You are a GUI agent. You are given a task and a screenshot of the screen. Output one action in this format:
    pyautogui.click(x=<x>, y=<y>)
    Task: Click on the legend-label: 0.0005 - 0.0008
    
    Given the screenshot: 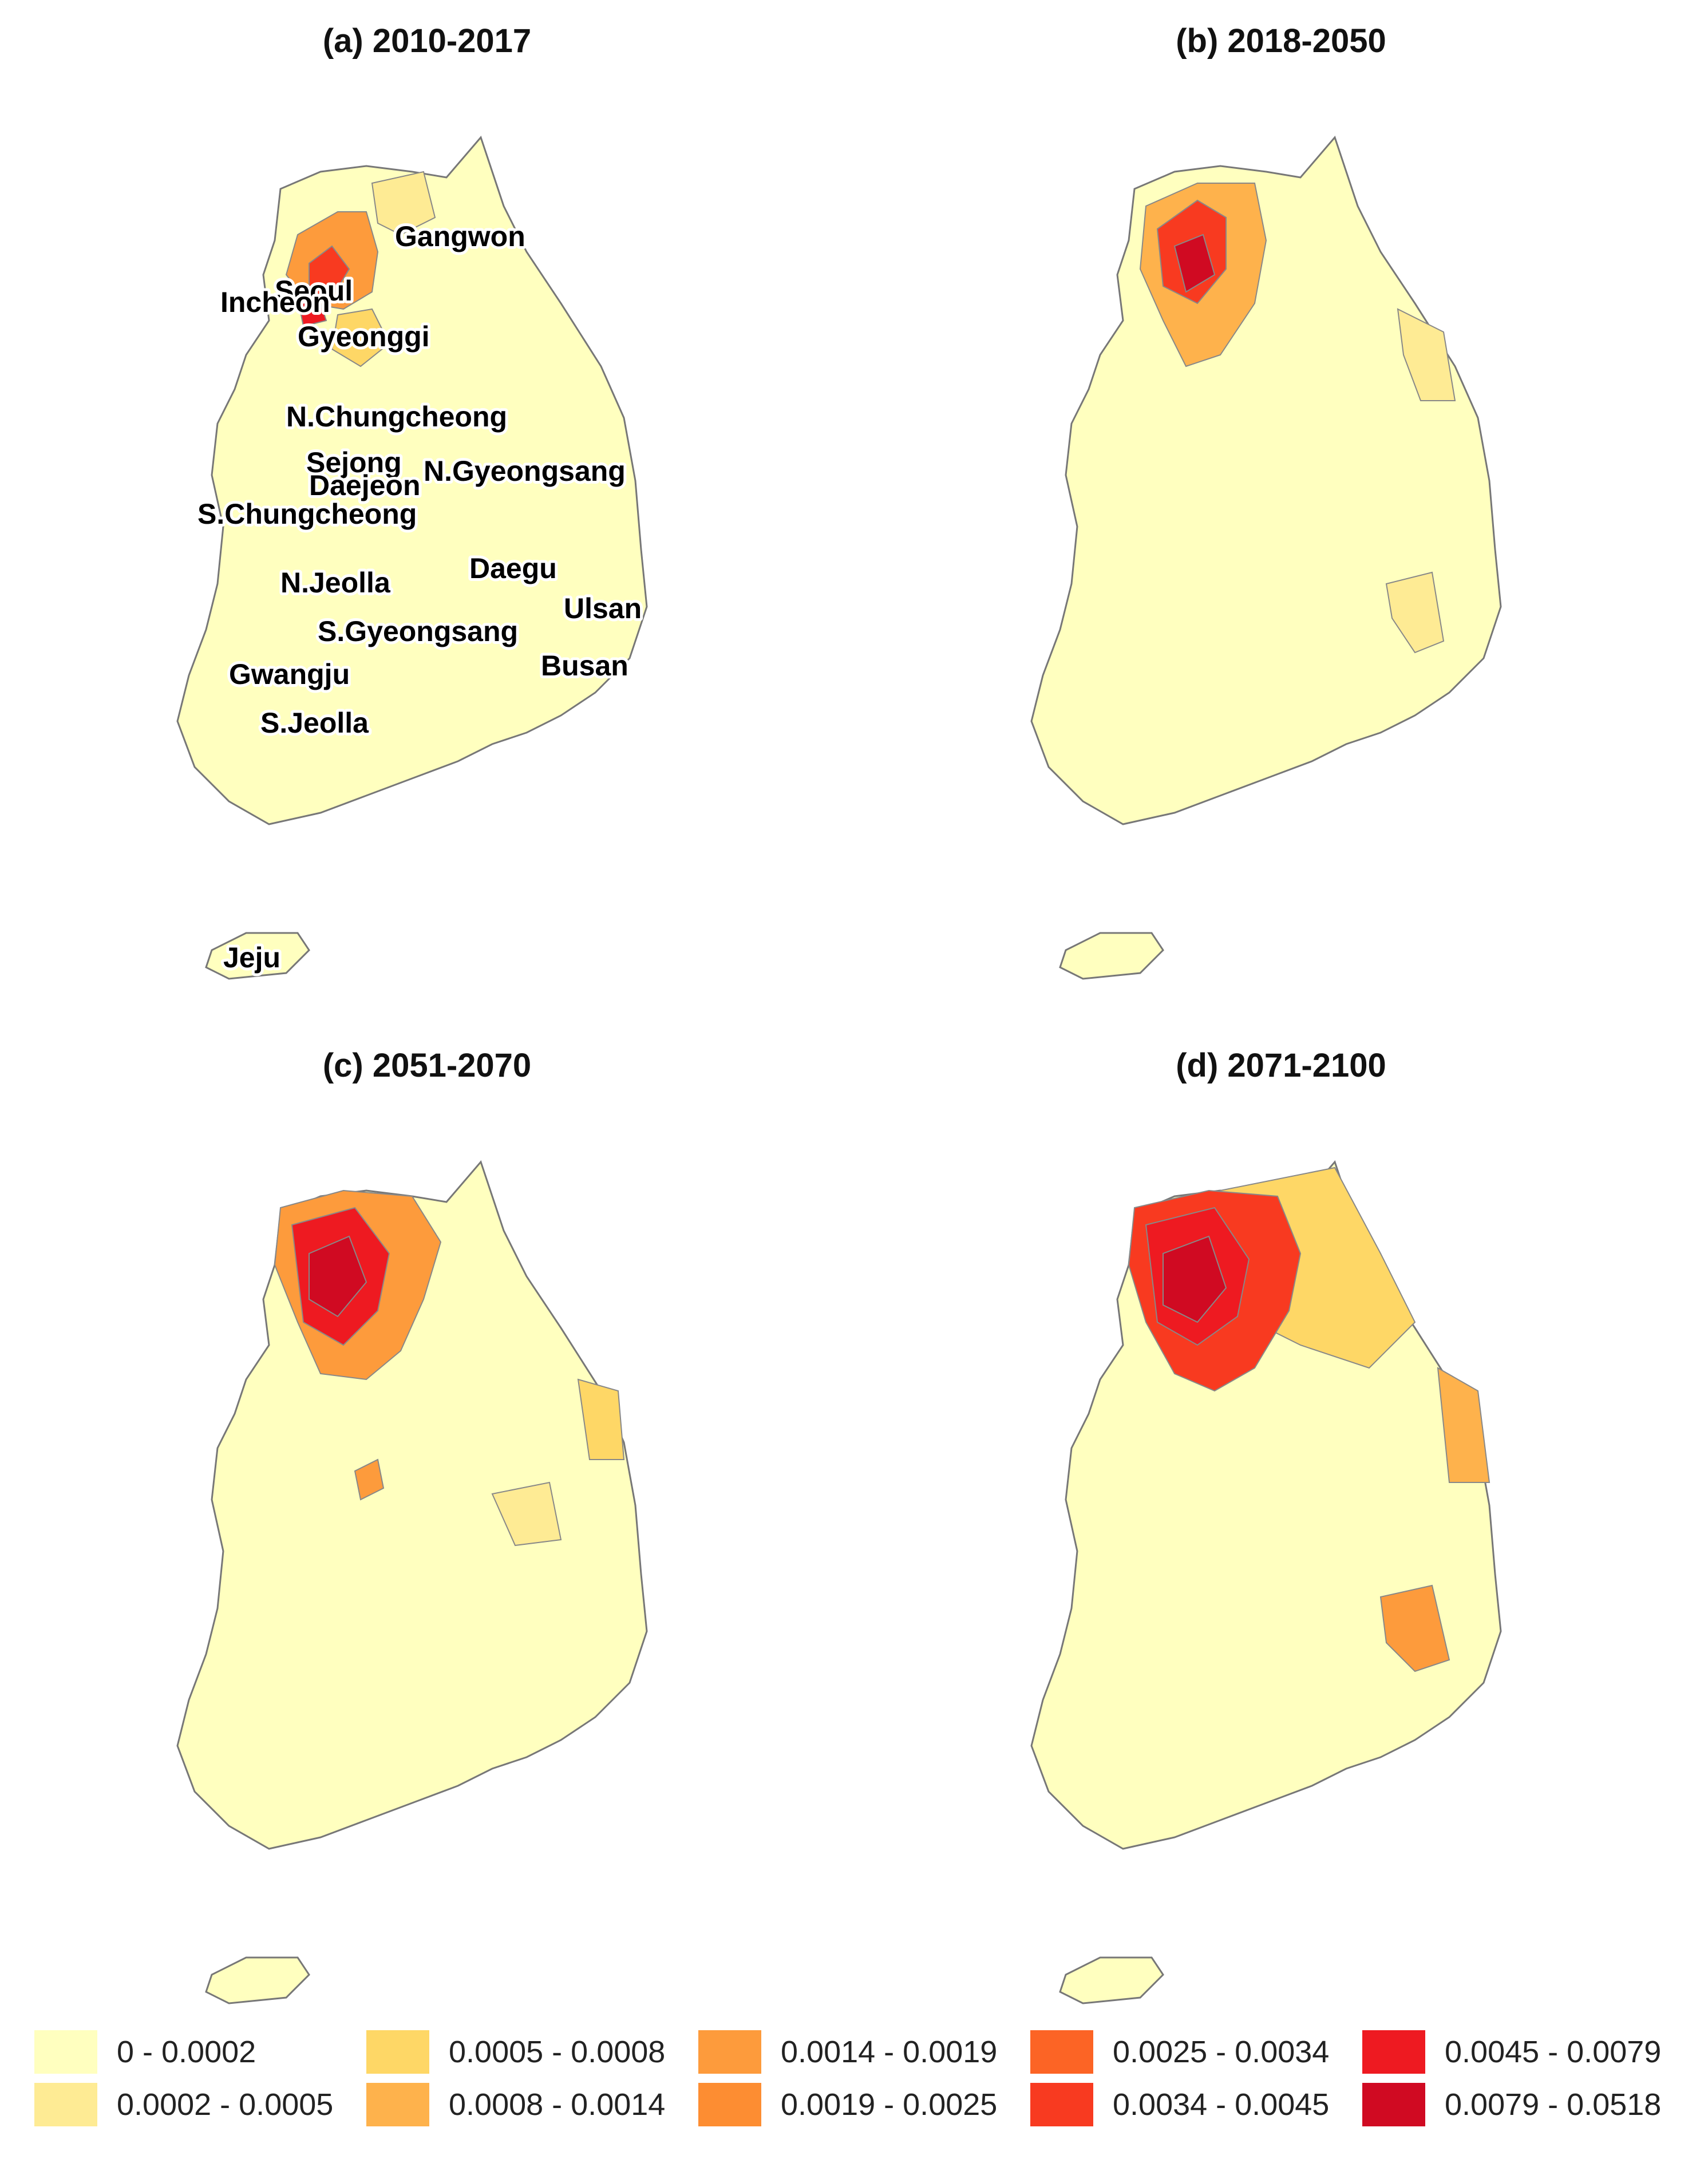 What is the action you would take?
    pyautogui.click(x=557, y=2052)
    